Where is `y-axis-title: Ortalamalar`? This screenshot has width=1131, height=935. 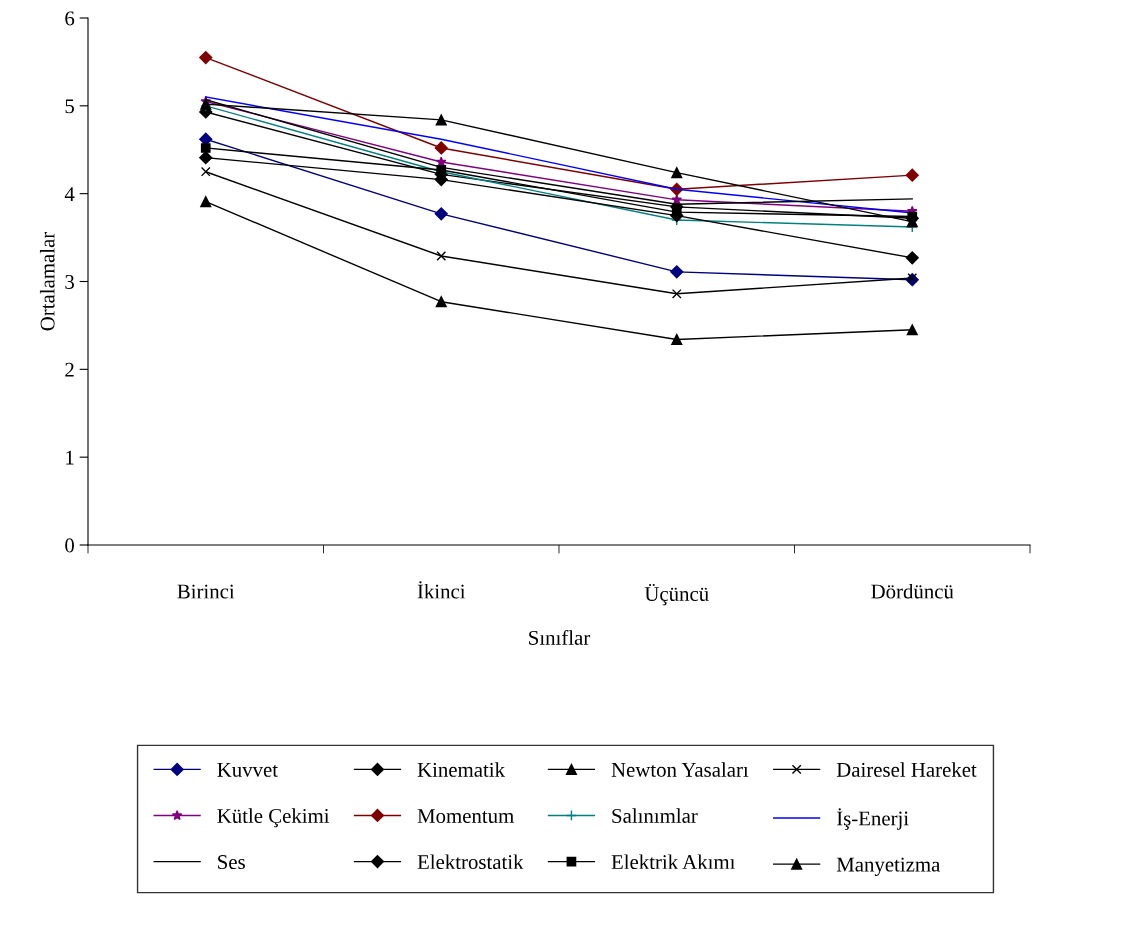 y-axis-title: Ortalamalar is located at coordinates (47, 281).